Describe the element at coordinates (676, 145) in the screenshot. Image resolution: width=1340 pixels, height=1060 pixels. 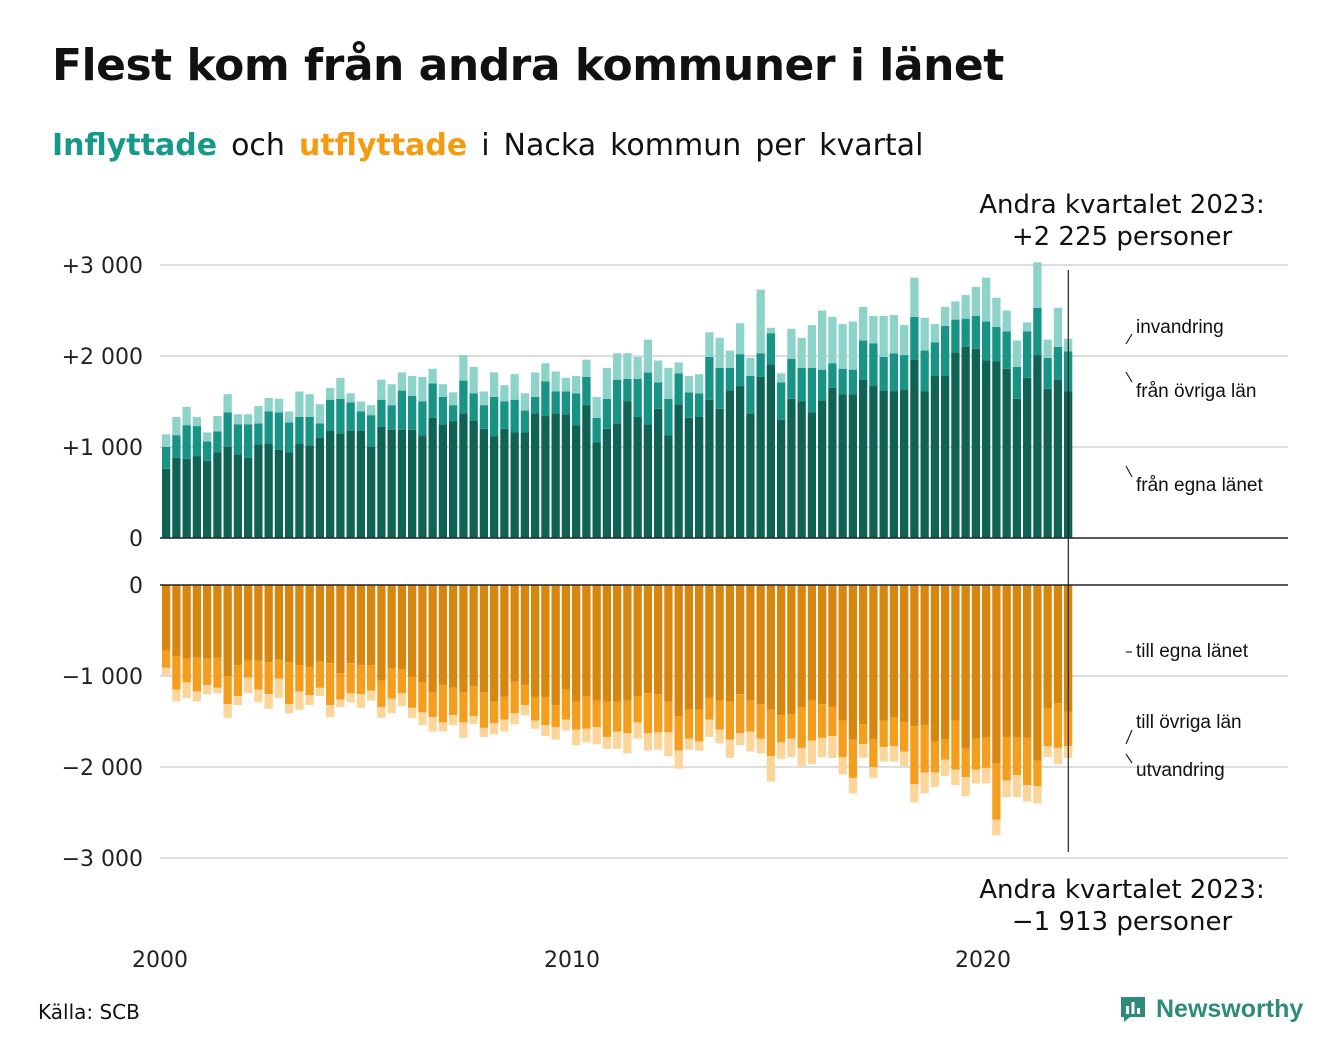
I see `subtitle-kommun: kommun` at that location.